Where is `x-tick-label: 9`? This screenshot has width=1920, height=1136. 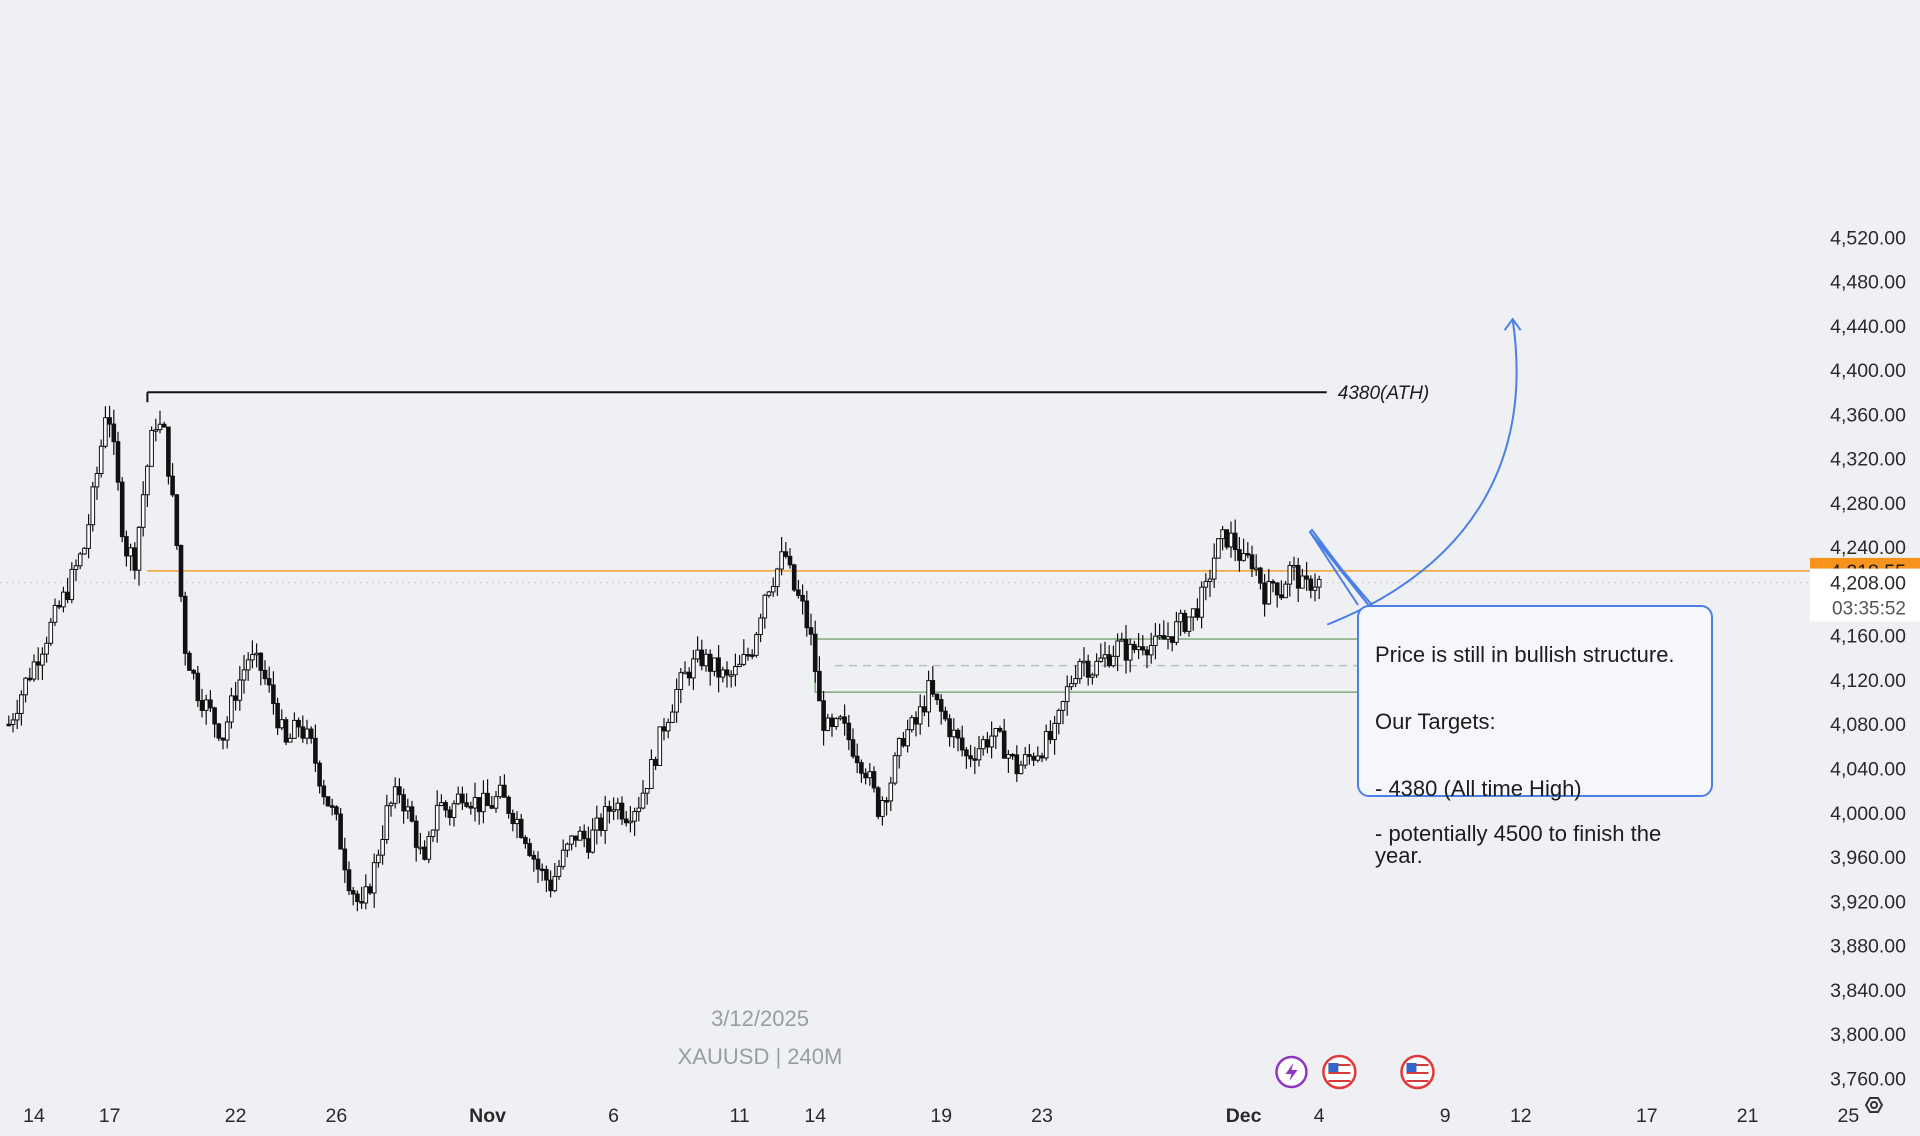
x-tick-label: 9 is located at coordinates (1445, 1116).